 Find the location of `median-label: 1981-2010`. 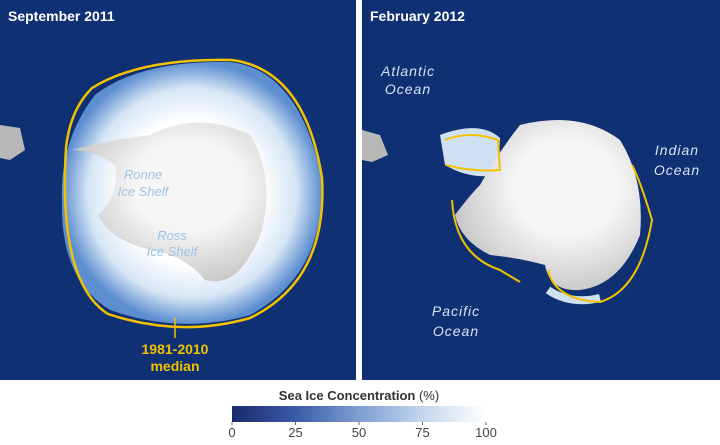

median-label: 1981-2010 is located at coordinates (175, 349).